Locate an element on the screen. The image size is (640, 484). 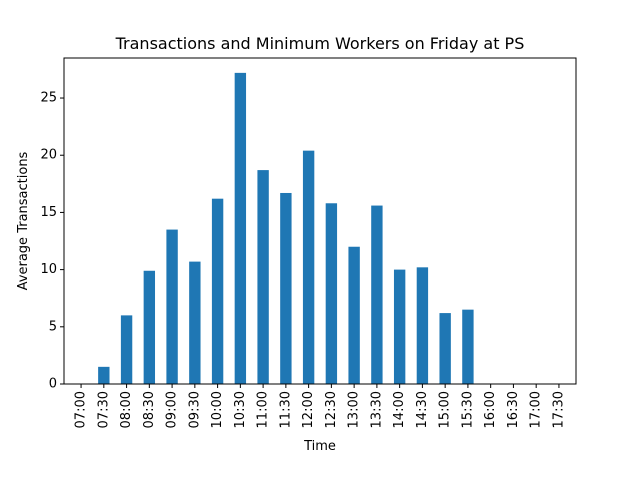
y-axis-ticks: 0 5 10 15 20 25 is located at coordinates (52, 241).